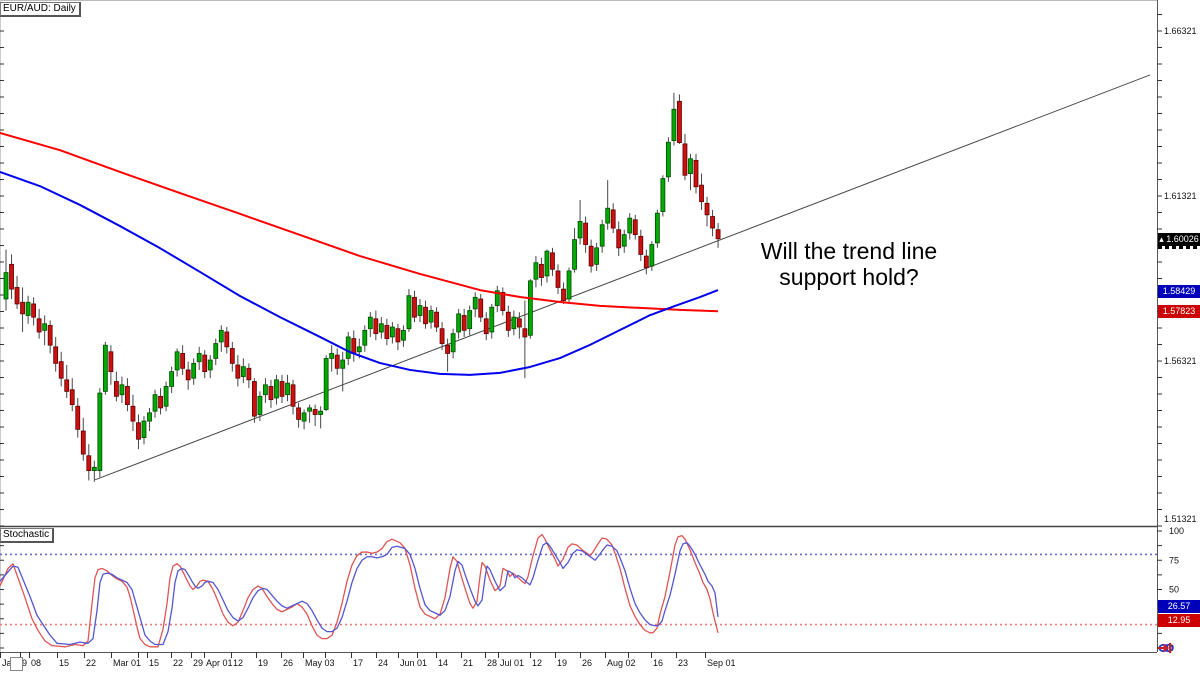 This screenshot has width=1200, height=675. I want to click on goto-end-icon, so click(1165, 648).